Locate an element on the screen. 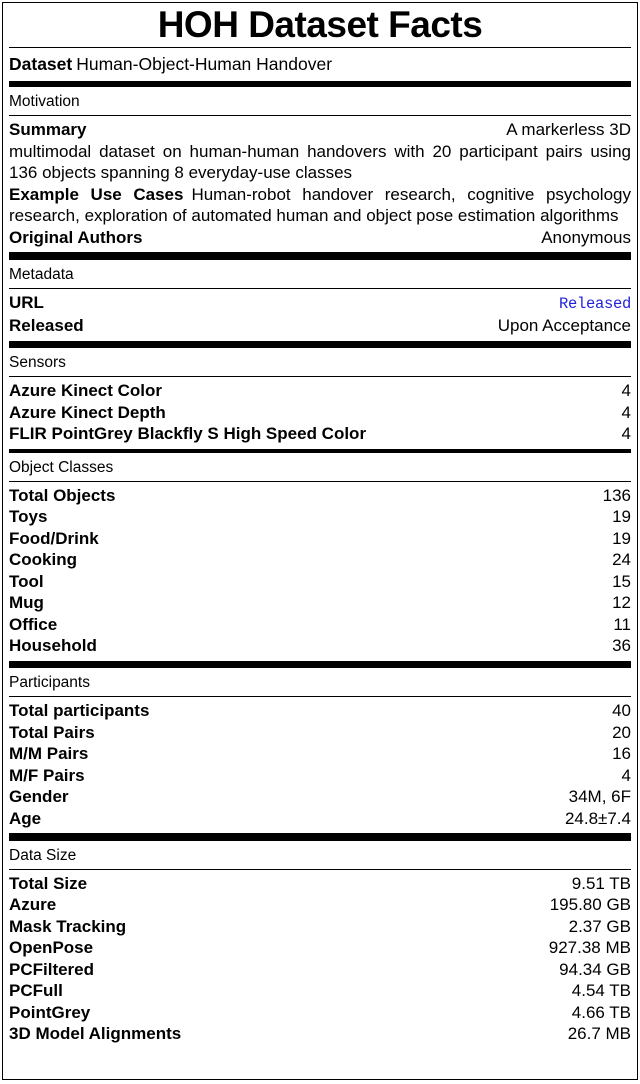 Image resolution: width=640 pixels, height=1084 pixels. fact-label: M/M Pairs is located at coordinates (49, 753).